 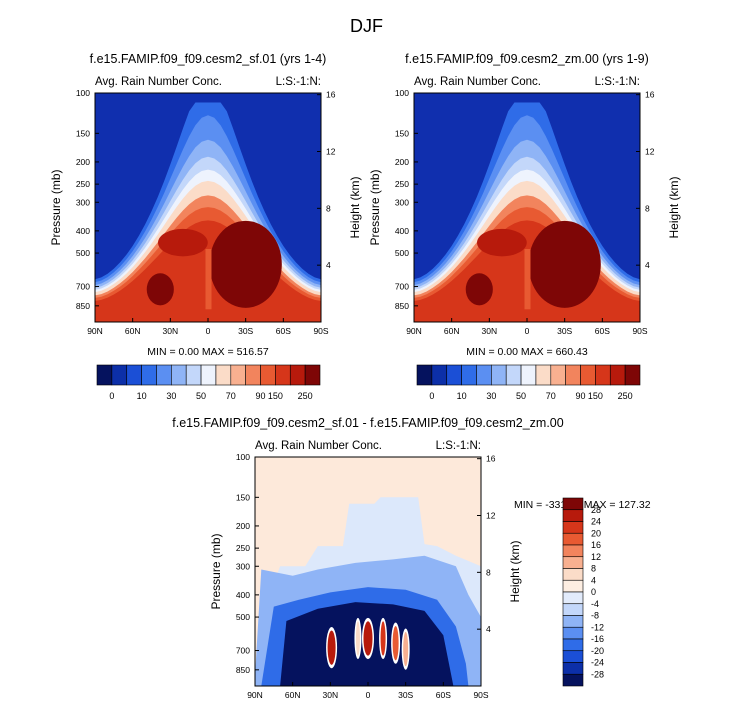 What do you see at coordinates (208, 331) in the screenshot?
I see `x-tick-label: 0` at bounding box center [208, 331].